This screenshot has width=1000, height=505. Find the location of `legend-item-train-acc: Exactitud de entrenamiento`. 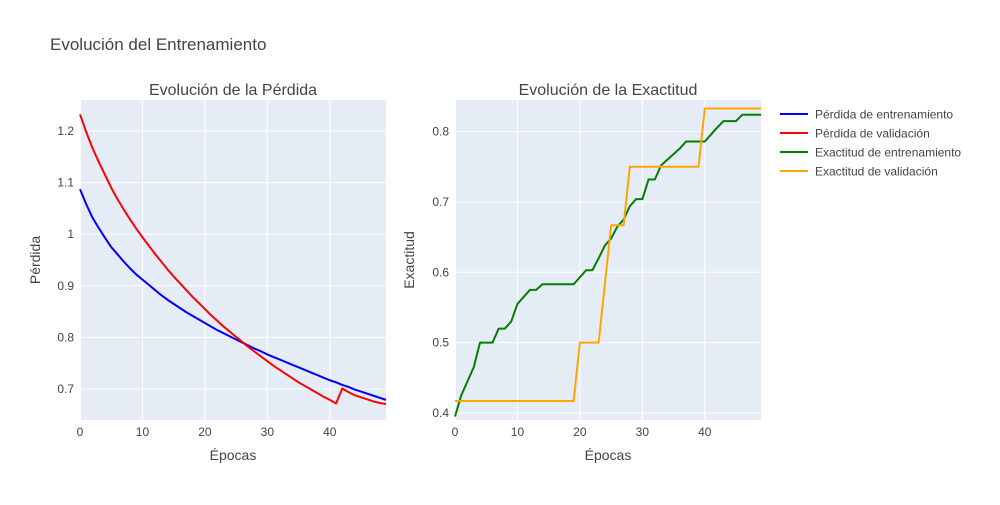

legend-item-train-acc: Exactitud de entrenamiento is located at coordinates (870, 153).